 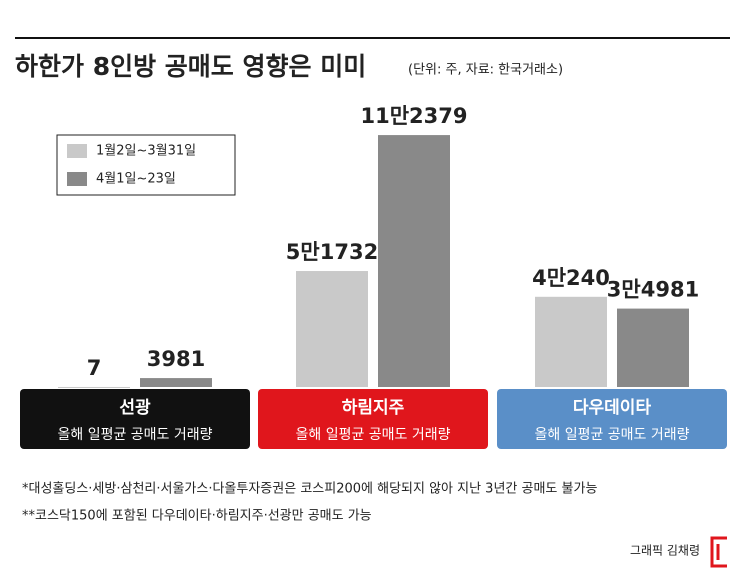 I want to click on legend-label: 1월2일~3월31일, so click(x=146, y=151).